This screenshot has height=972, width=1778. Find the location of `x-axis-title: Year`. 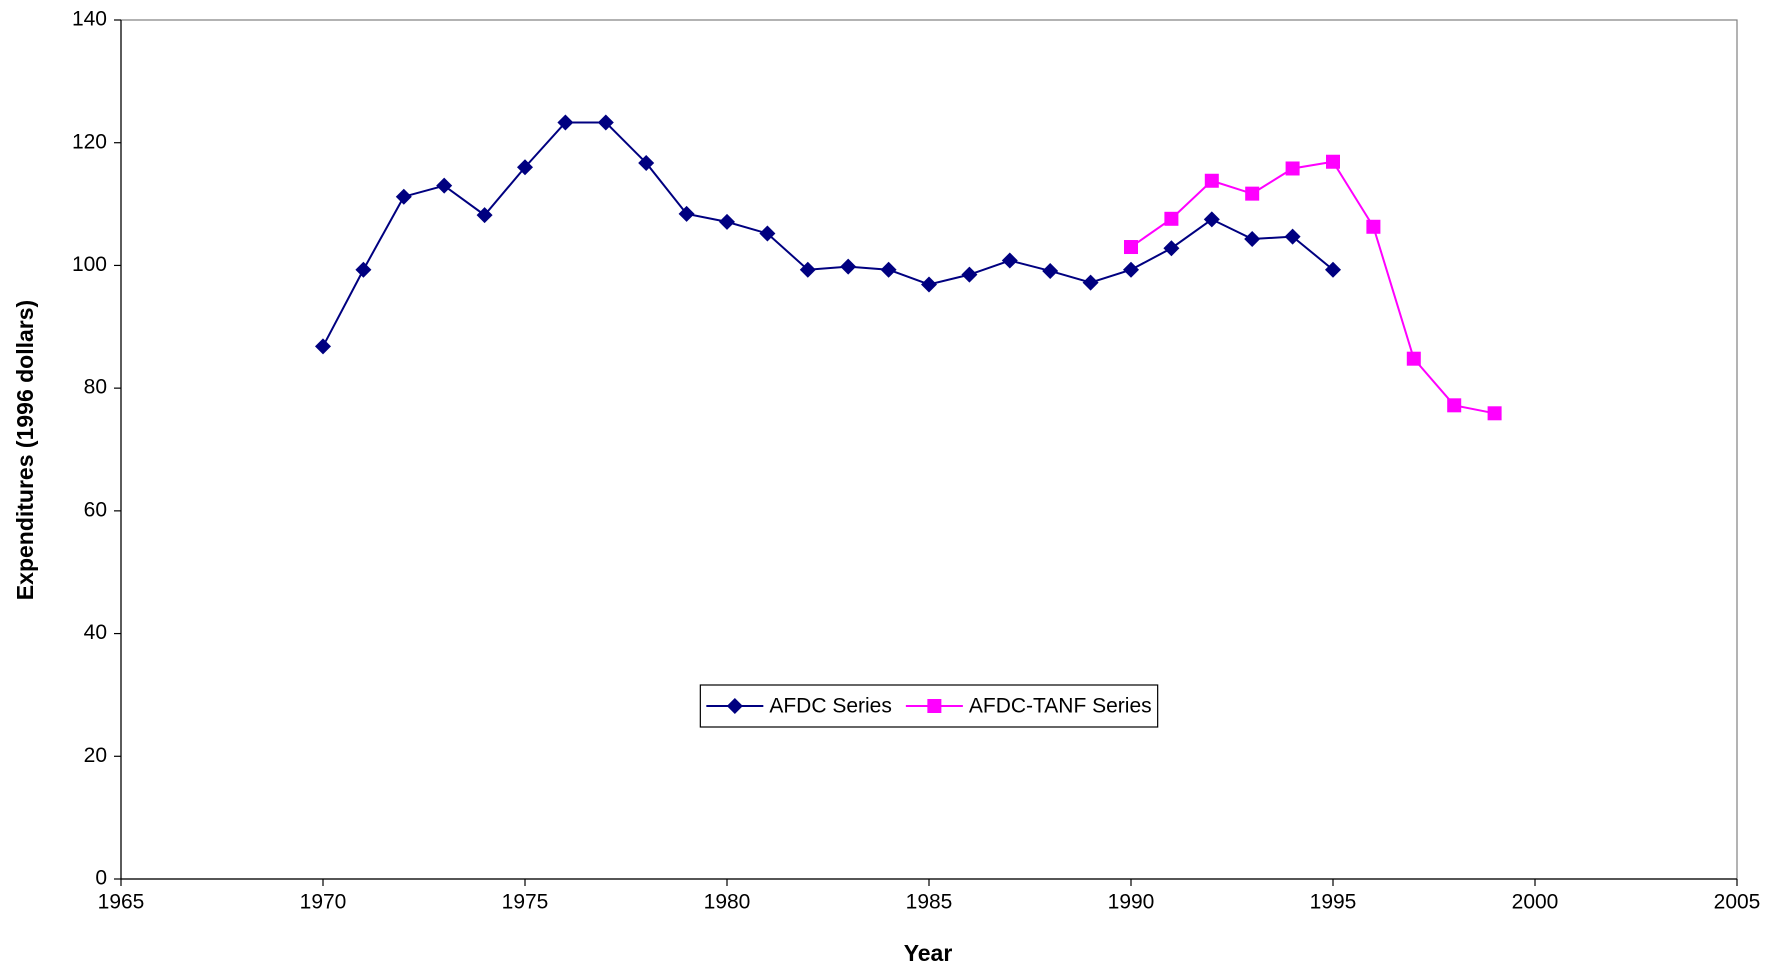

x-axis-title: Year is located at coordinates (928, 953).